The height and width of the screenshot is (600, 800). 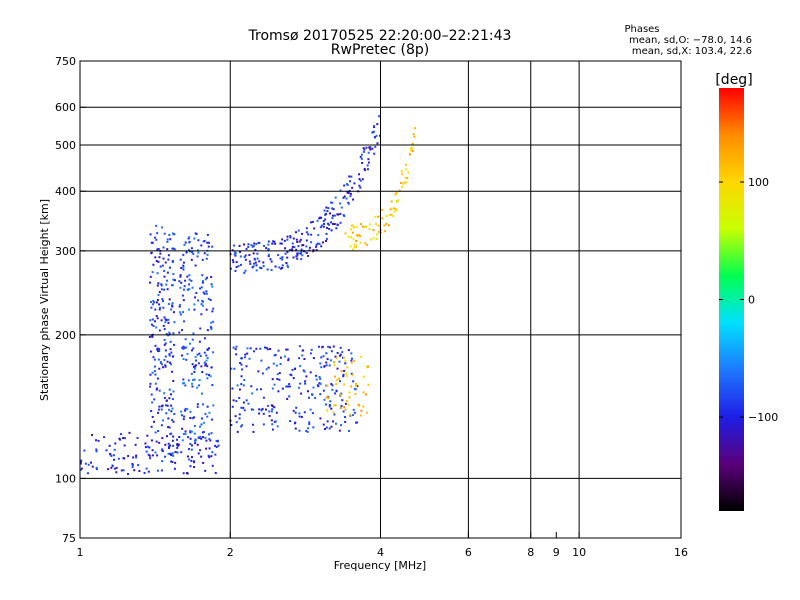 I want to click on x-tick-label: 9, so click(x=556, y=552).